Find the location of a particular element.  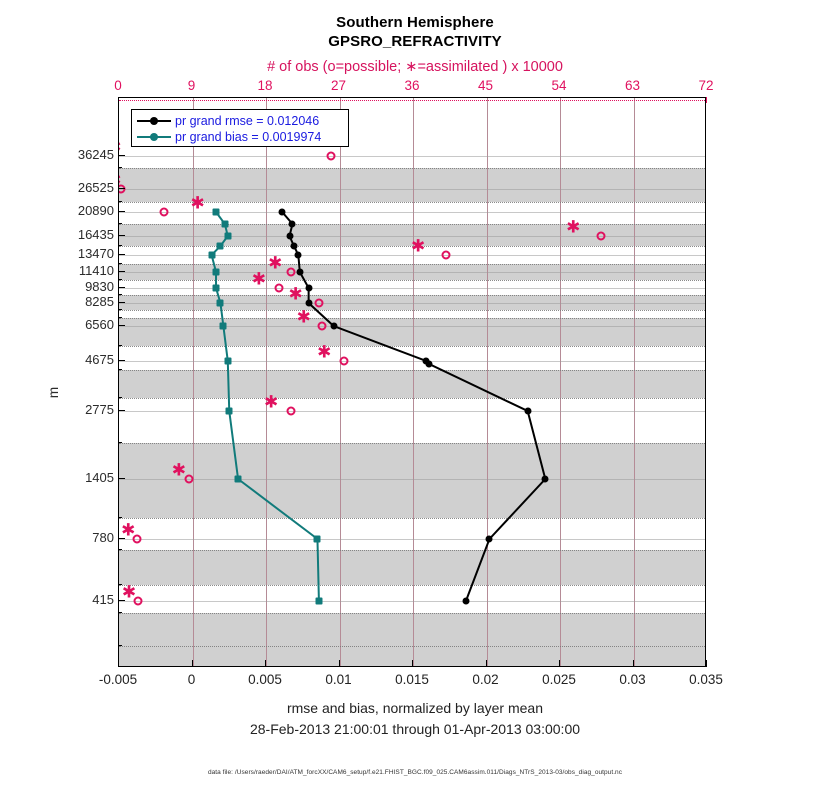

x-axis-ticklabel: 0.005 is located at coordinates (265, 679).